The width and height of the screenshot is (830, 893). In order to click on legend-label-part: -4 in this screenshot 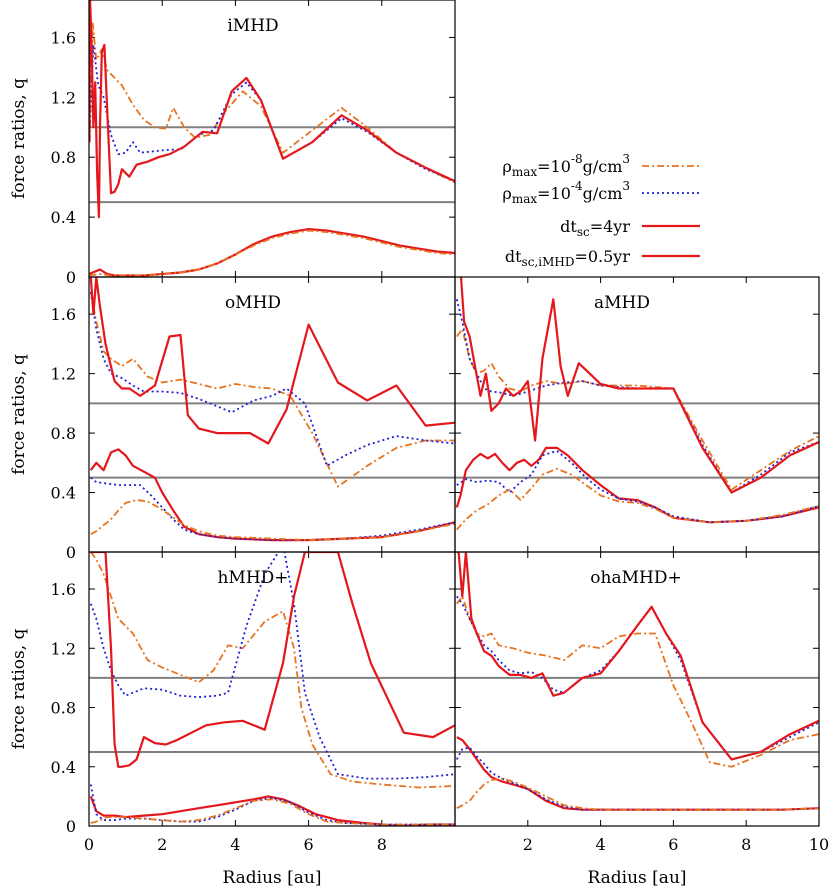, I will do `click(577, 186)`.